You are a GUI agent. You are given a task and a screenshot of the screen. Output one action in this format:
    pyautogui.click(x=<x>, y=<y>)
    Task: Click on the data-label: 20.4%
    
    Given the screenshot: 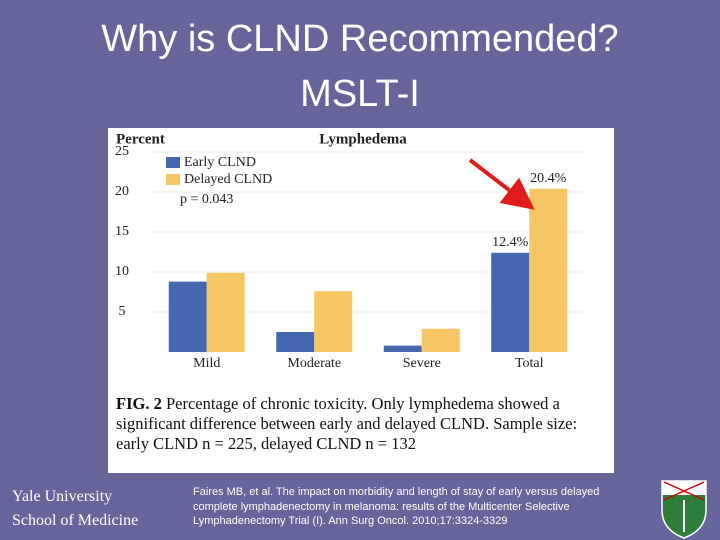 What is the action you would take?
    pyautogui.click(x=548, y=178)
    